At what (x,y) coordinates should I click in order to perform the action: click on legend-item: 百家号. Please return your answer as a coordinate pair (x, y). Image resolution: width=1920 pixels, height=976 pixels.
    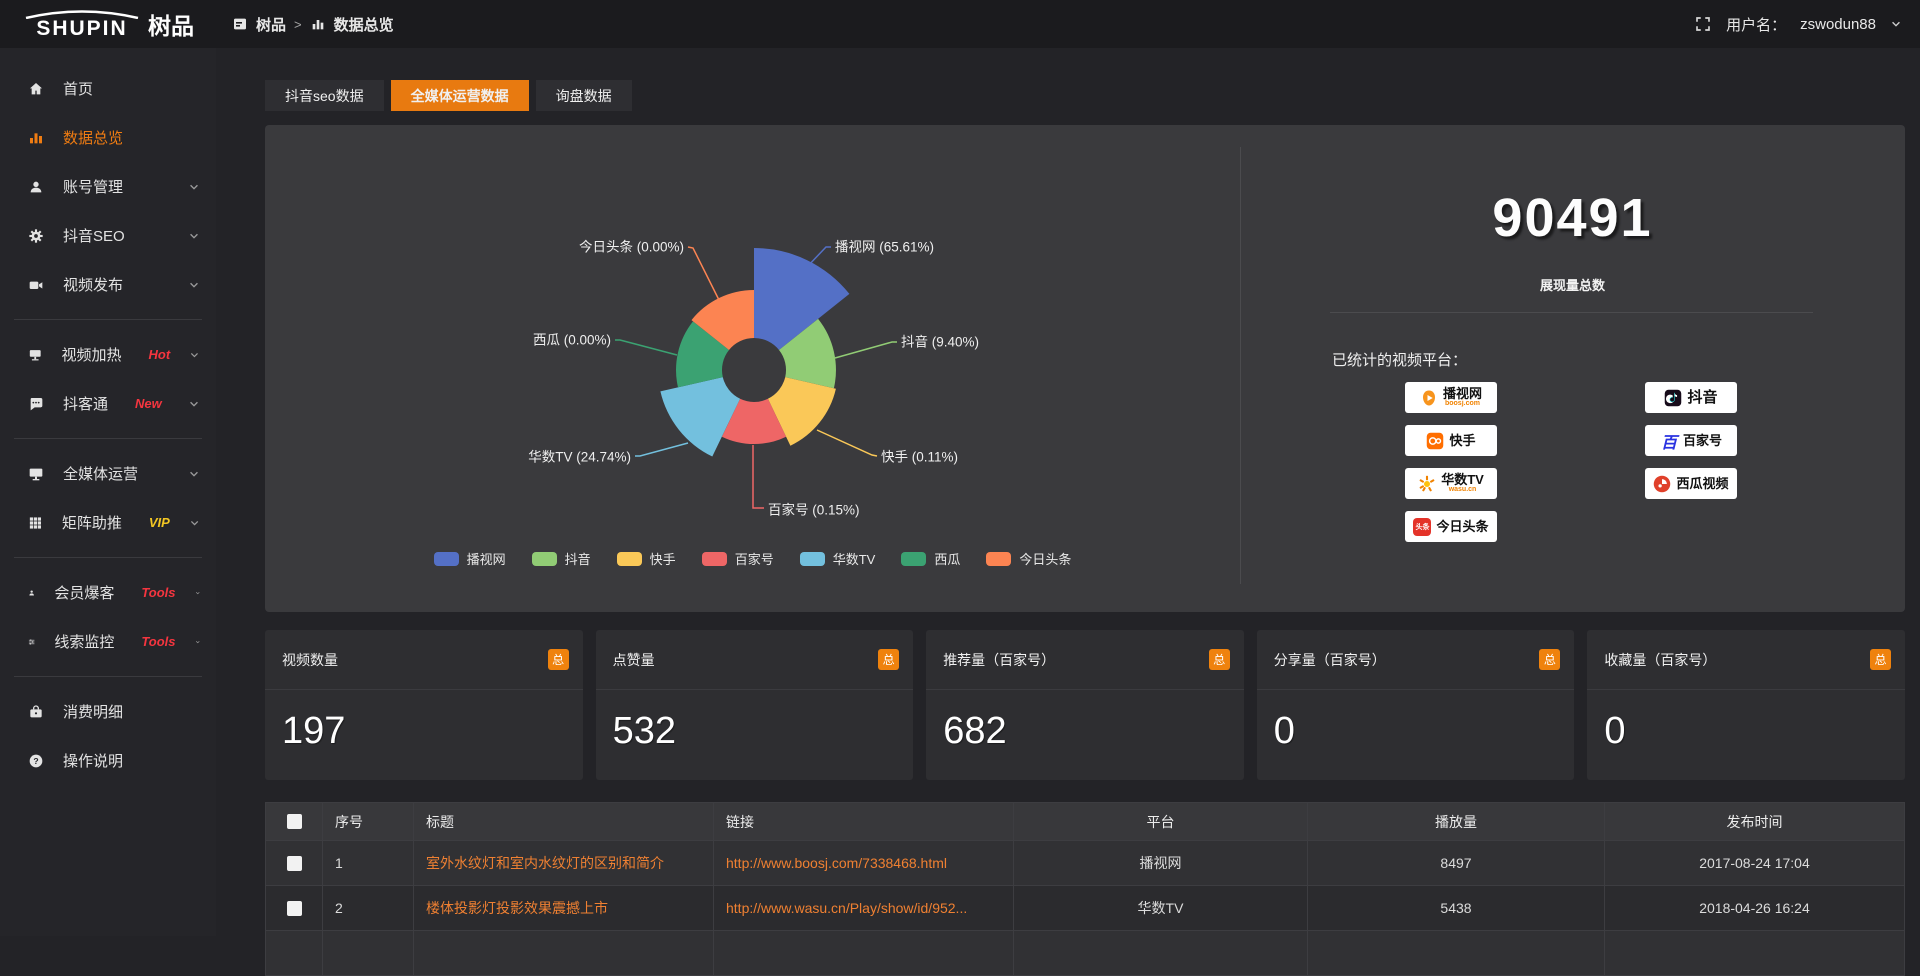
    Looking at the image, I should click on (738, 558).